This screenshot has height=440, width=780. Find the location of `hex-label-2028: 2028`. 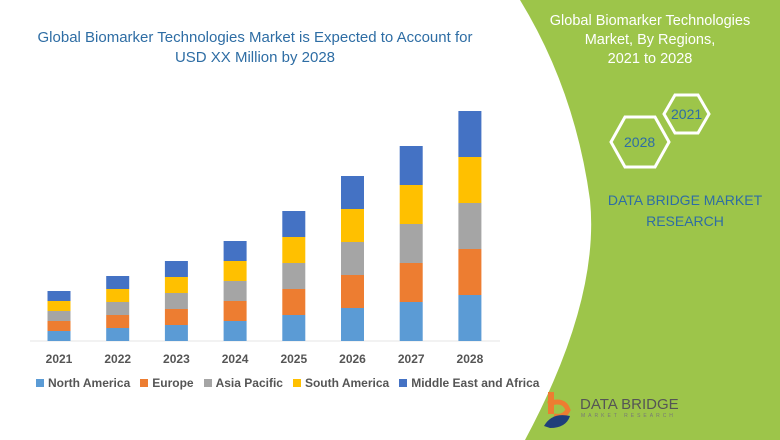

hex-label-2028: 2028 is located at coordinates (640, 142).